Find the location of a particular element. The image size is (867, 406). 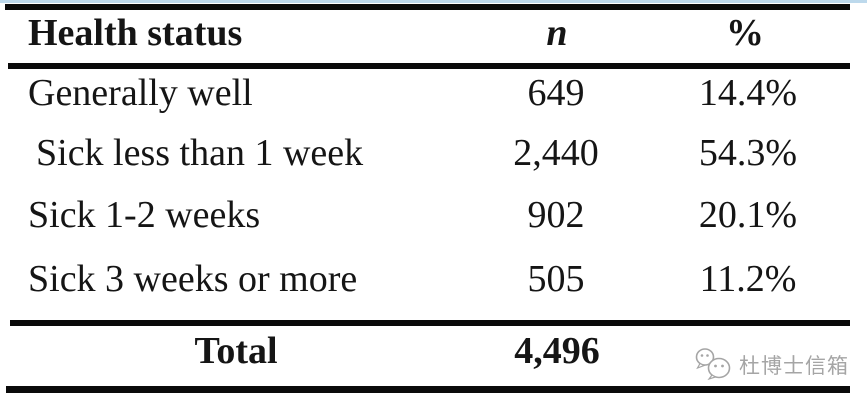

total-n-value: 4,496 is located at coordinates (557, 351).